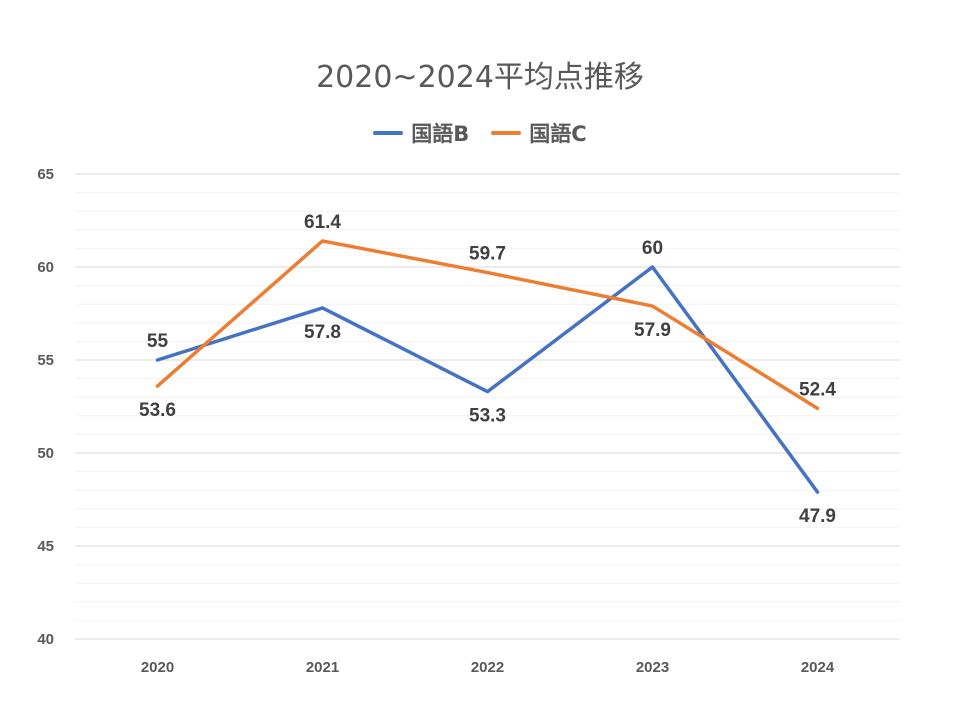 The image size is (960, 720). I want to click on legend-item-series-1: 国語C, so click(539, 133).